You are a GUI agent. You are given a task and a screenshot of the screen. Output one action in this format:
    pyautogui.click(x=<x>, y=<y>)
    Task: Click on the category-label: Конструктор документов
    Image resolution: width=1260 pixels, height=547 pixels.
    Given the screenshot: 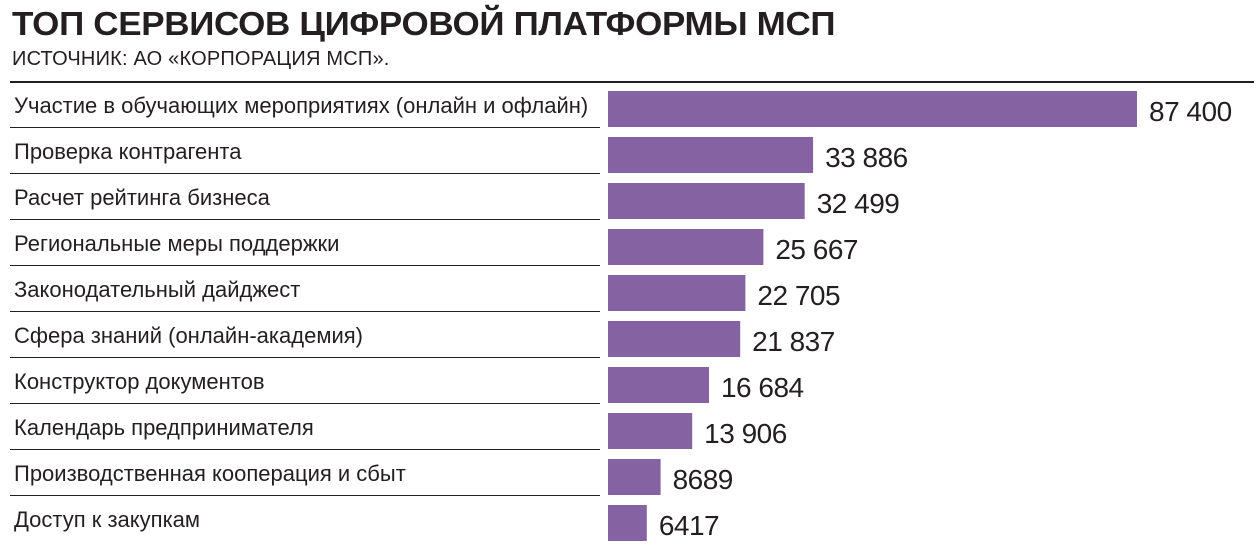 What is the action you would take?
    pyautogui.click(x=139, y=381)
    